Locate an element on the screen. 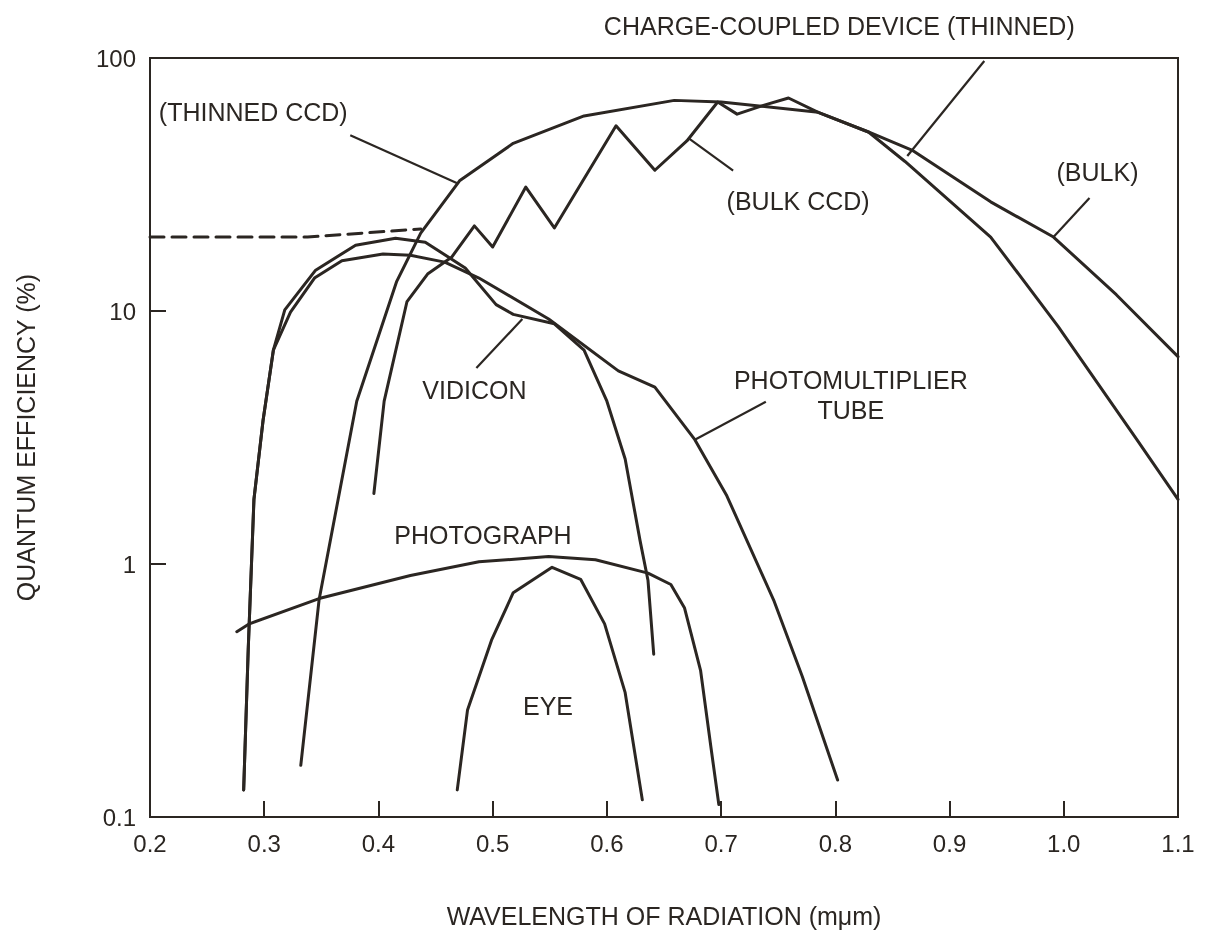 Image resolution: width=1208 pixels, height=949 pixels. y-tick-label: 10 is located at coordinates (122, 311).